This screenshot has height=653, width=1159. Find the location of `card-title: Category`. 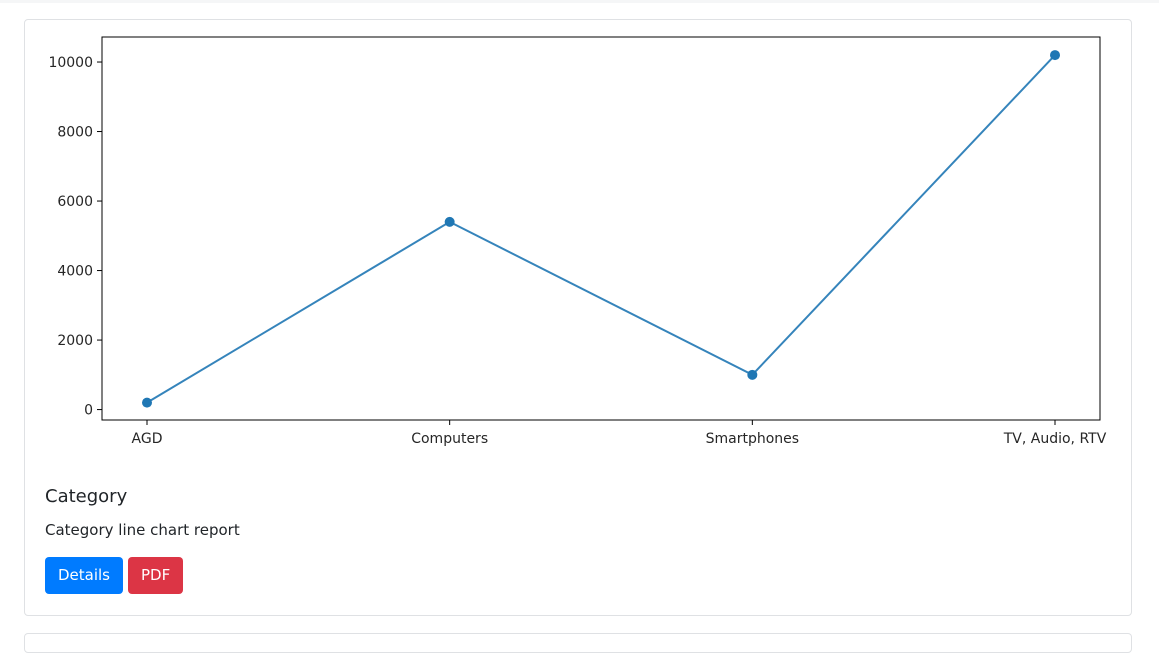

card-title: Category is located at coordinates (86, 496).